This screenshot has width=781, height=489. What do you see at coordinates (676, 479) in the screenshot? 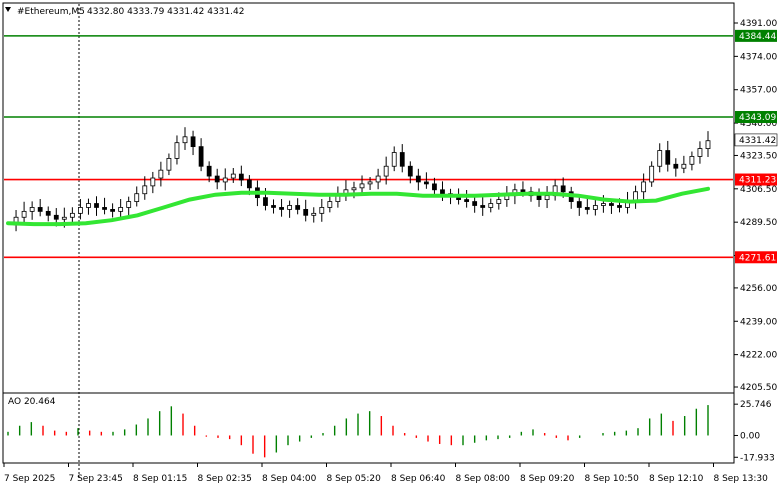
I see `time-tick-label: 8 Sep 12:10` at bounding box center [676, 479].